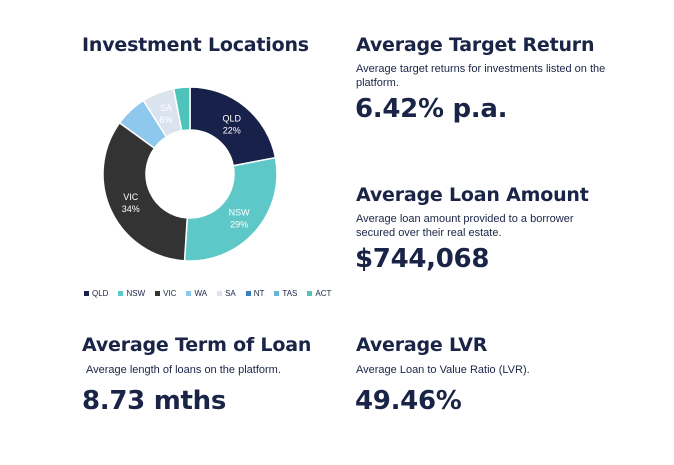 This screenshot has height=465, width=674. Describe the element at coordinates (475, 45) in the screenshot. I see `target-return-title: Average Target Return` at that location.